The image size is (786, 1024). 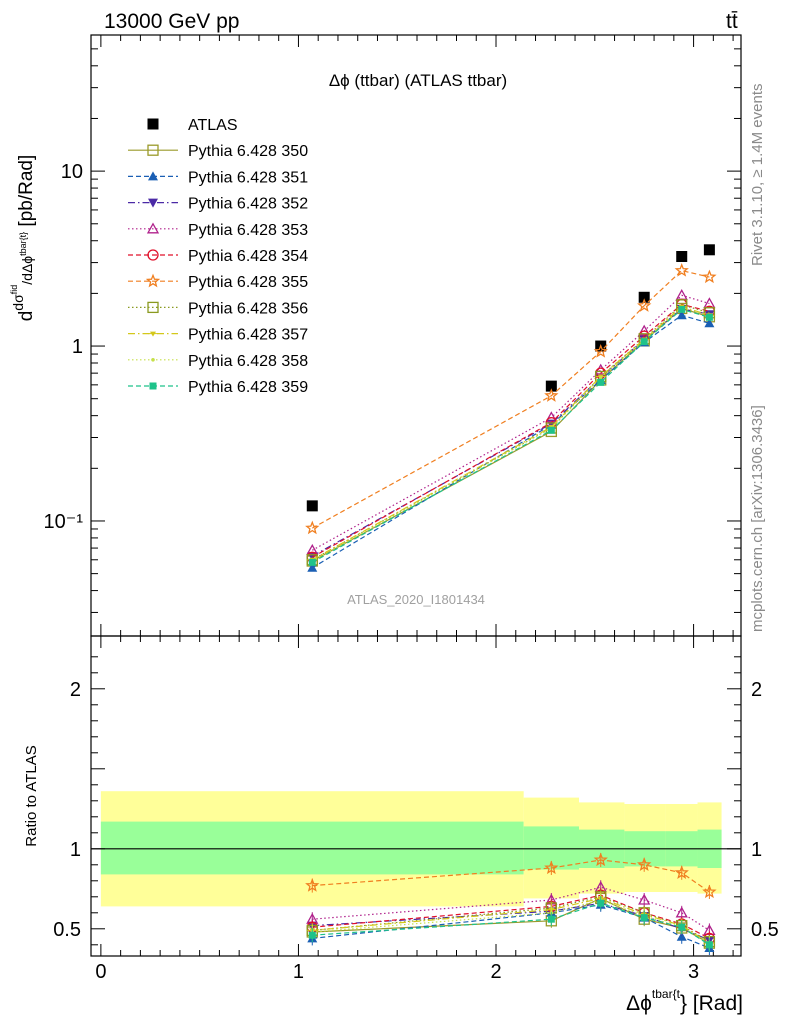 What do you see at coordinates (416, 599) in the screenshot?
I see `analysis-watermark: ATLAS_2020_I1801434` at bounding box center [416, 599].